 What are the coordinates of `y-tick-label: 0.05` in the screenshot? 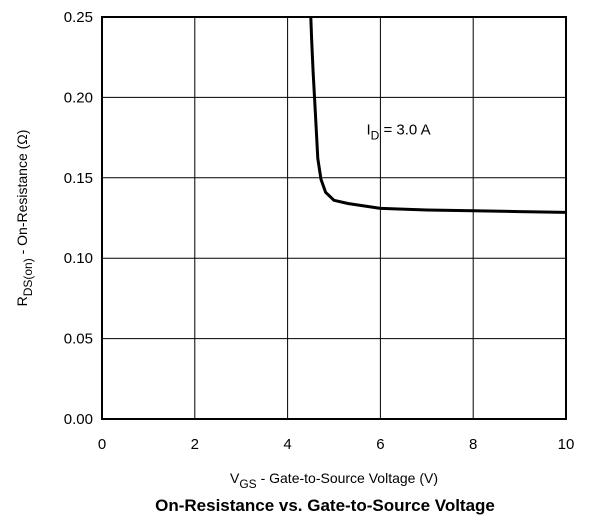 It's located at (78, 339).